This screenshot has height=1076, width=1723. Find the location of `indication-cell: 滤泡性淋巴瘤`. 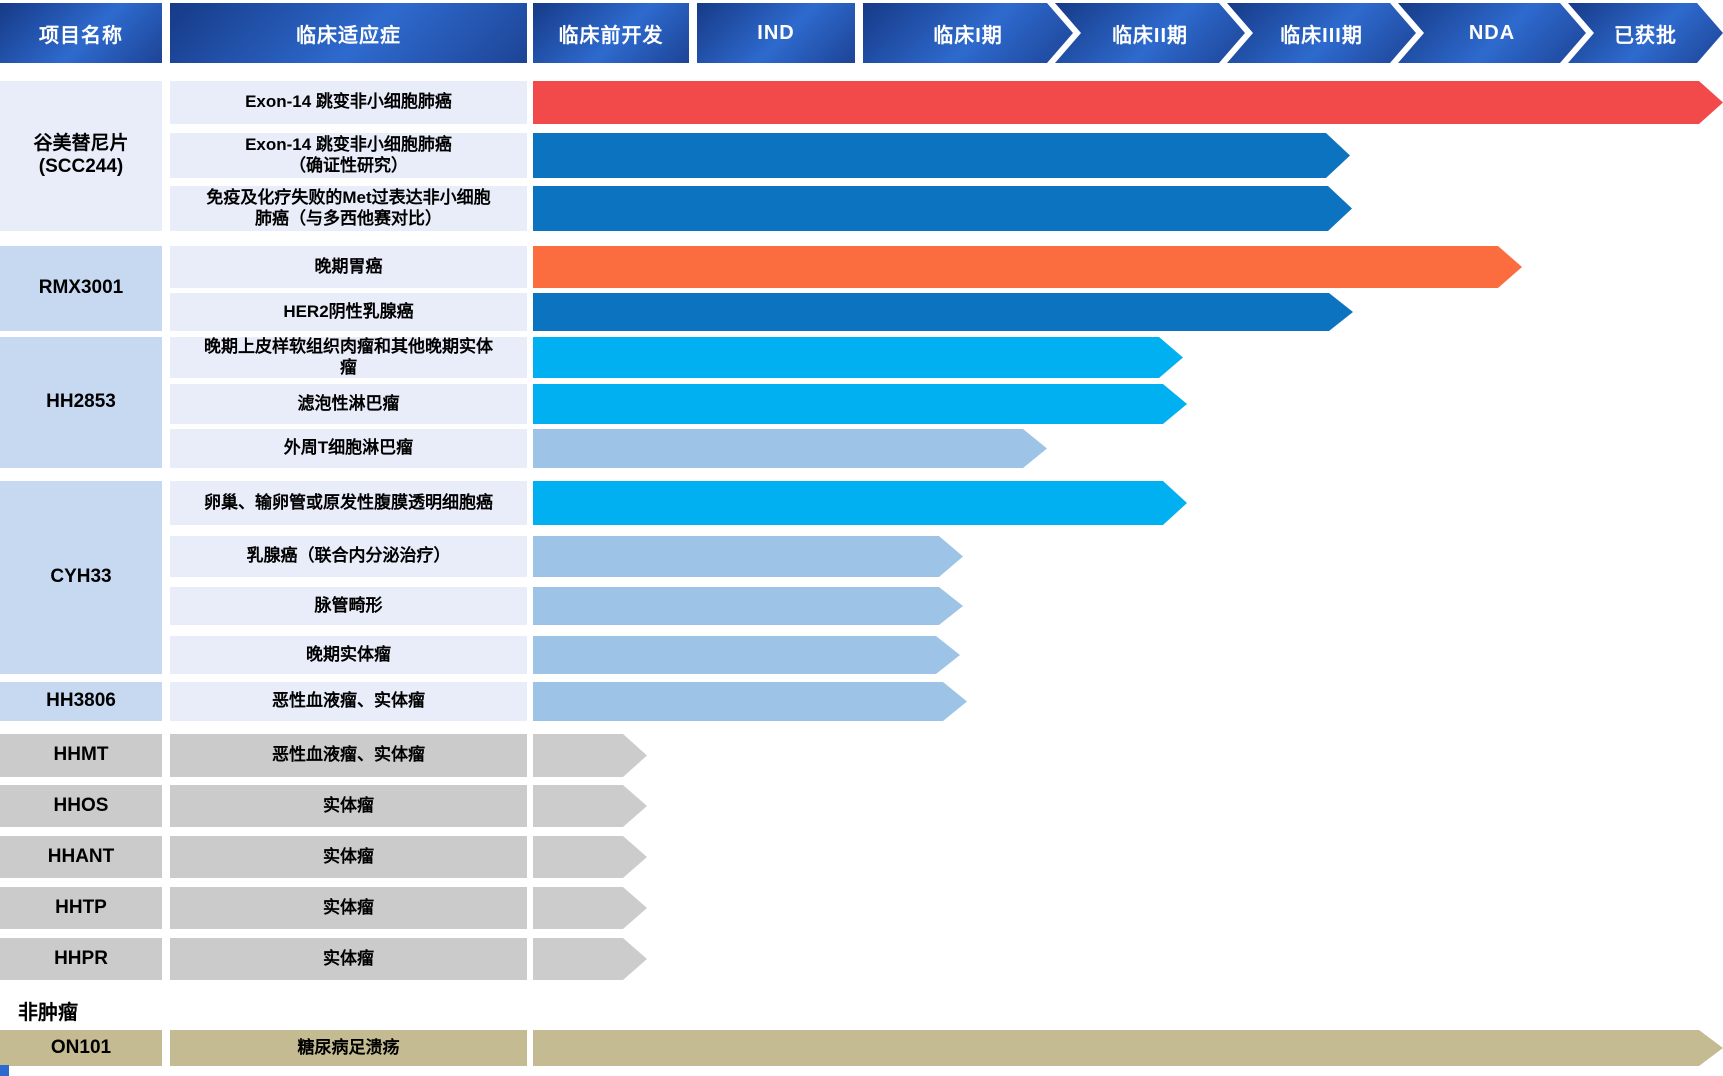

indication-cell: 滤泡性淋巴瘤 is located at coordinates (348, 404).